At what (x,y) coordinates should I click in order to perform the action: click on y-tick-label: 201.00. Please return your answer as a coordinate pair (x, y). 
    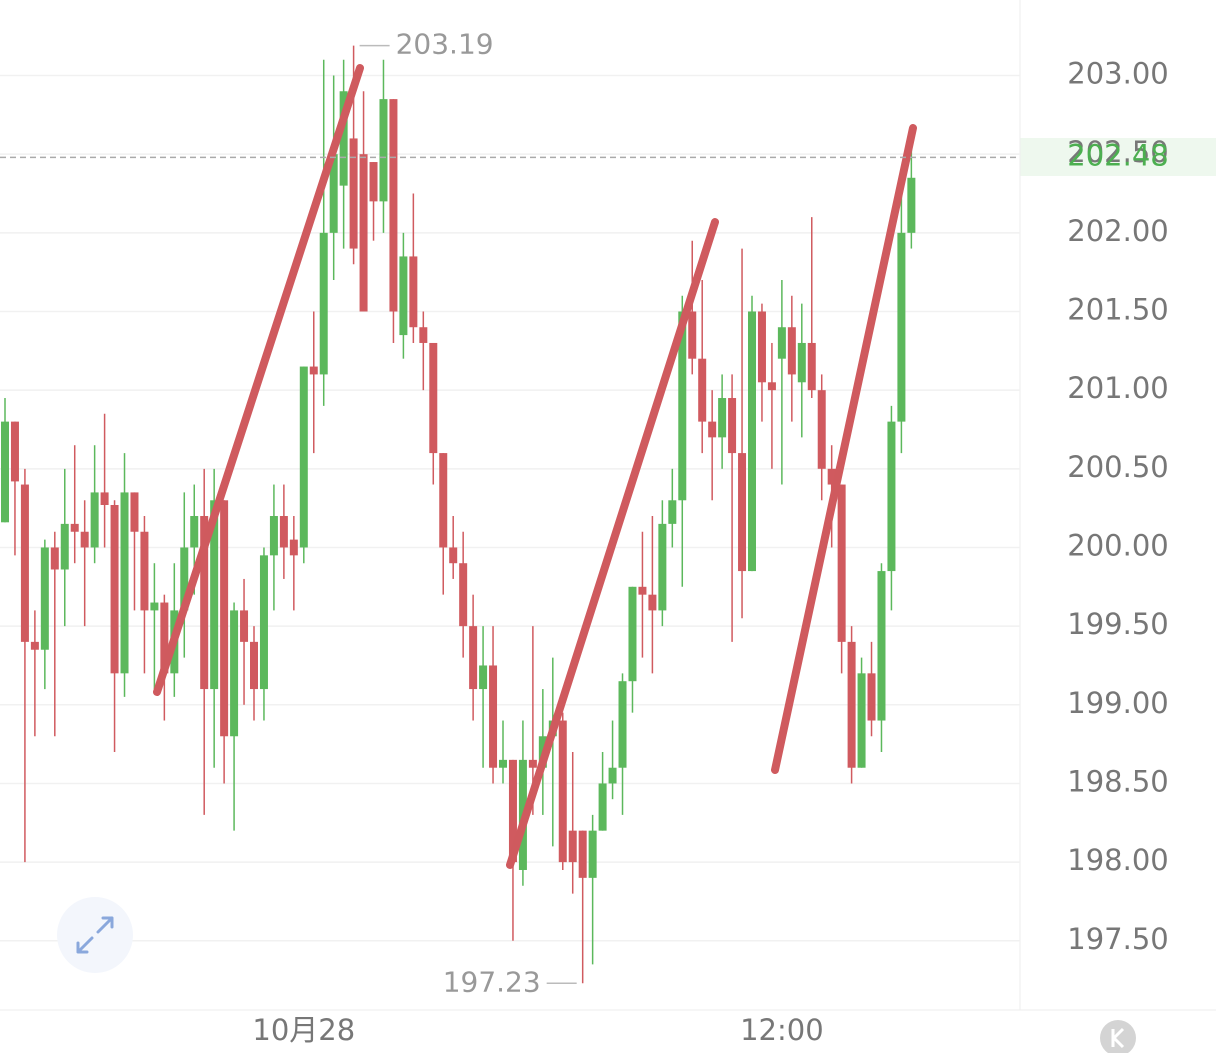
    Looking at the image, I should click on (1117, 388).